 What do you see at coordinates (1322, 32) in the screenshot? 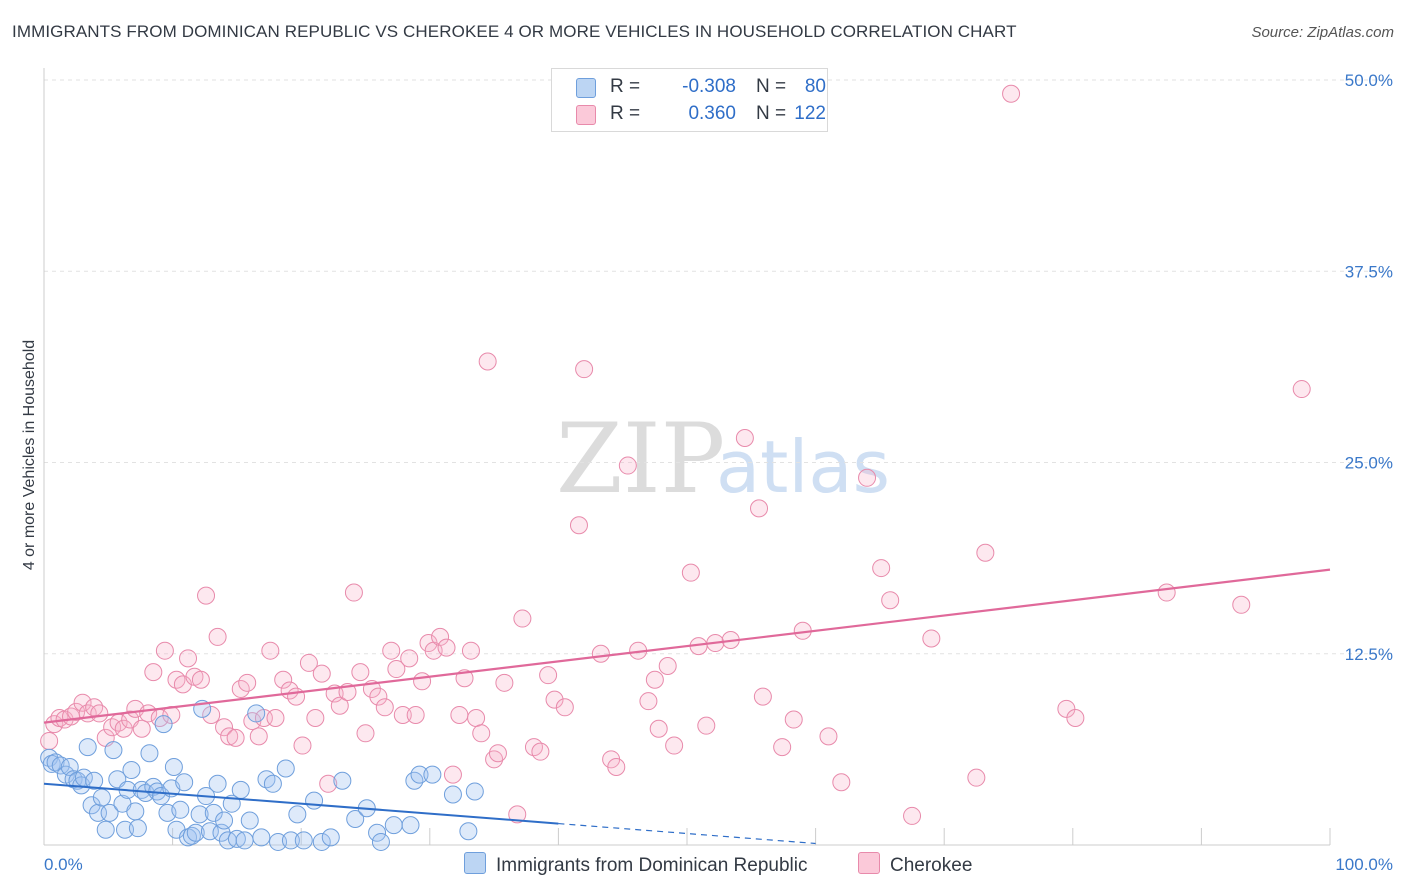
I see `source-label: Source: ZipAtlas.com` at bounding box center [1322, 32].